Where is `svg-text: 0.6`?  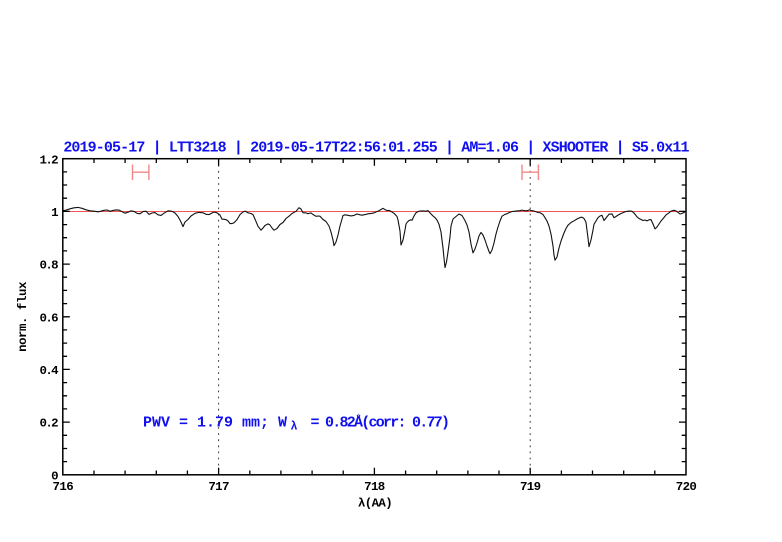
svg-text: 0.6 is located at coordinates (48, 318).